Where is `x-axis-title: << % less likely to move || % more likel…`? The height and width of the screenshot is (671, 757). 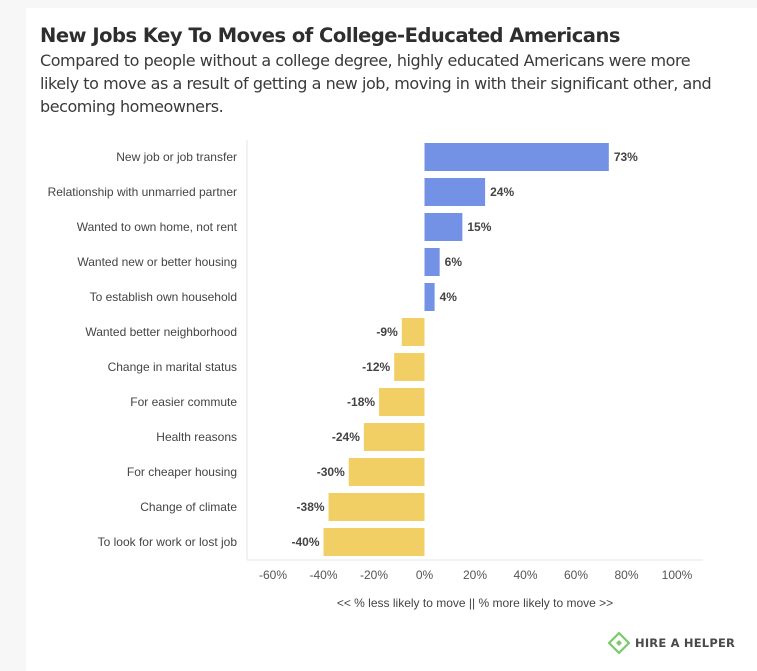
x-axis-title: << % less likely to move || % more likel… is located at coordinates (475, 603).